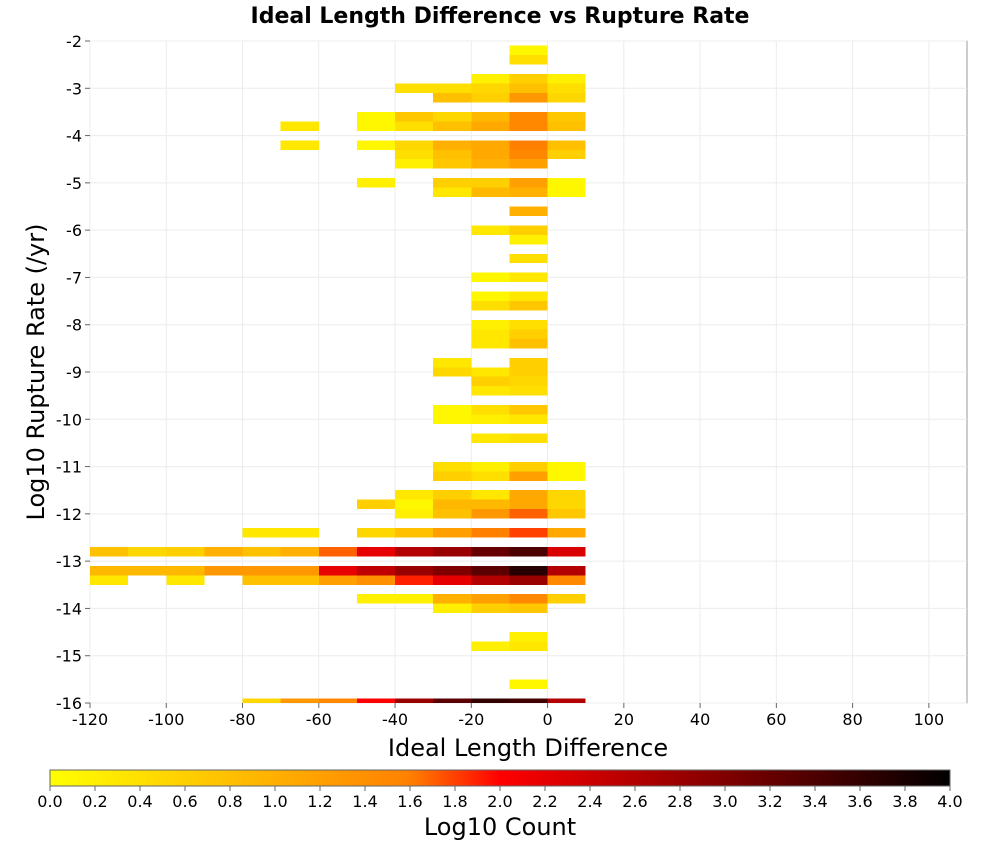  I want to click on y-tick-label: -7, so click(74, 277).